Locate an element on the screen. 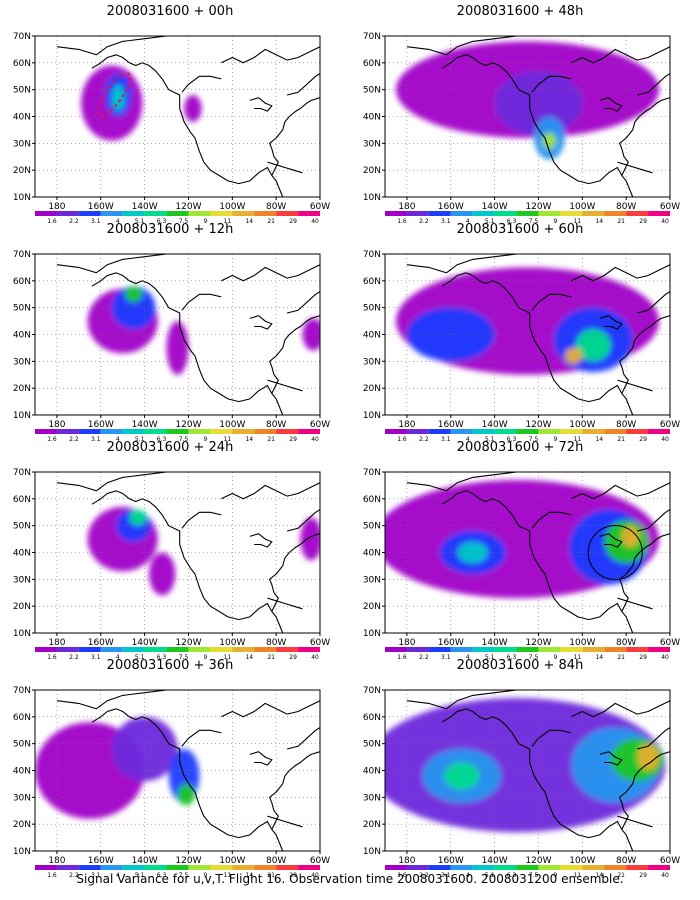 The image size is (700, 900). panel-title: 2008031600 + 48h is located at coordinates (520, 11).